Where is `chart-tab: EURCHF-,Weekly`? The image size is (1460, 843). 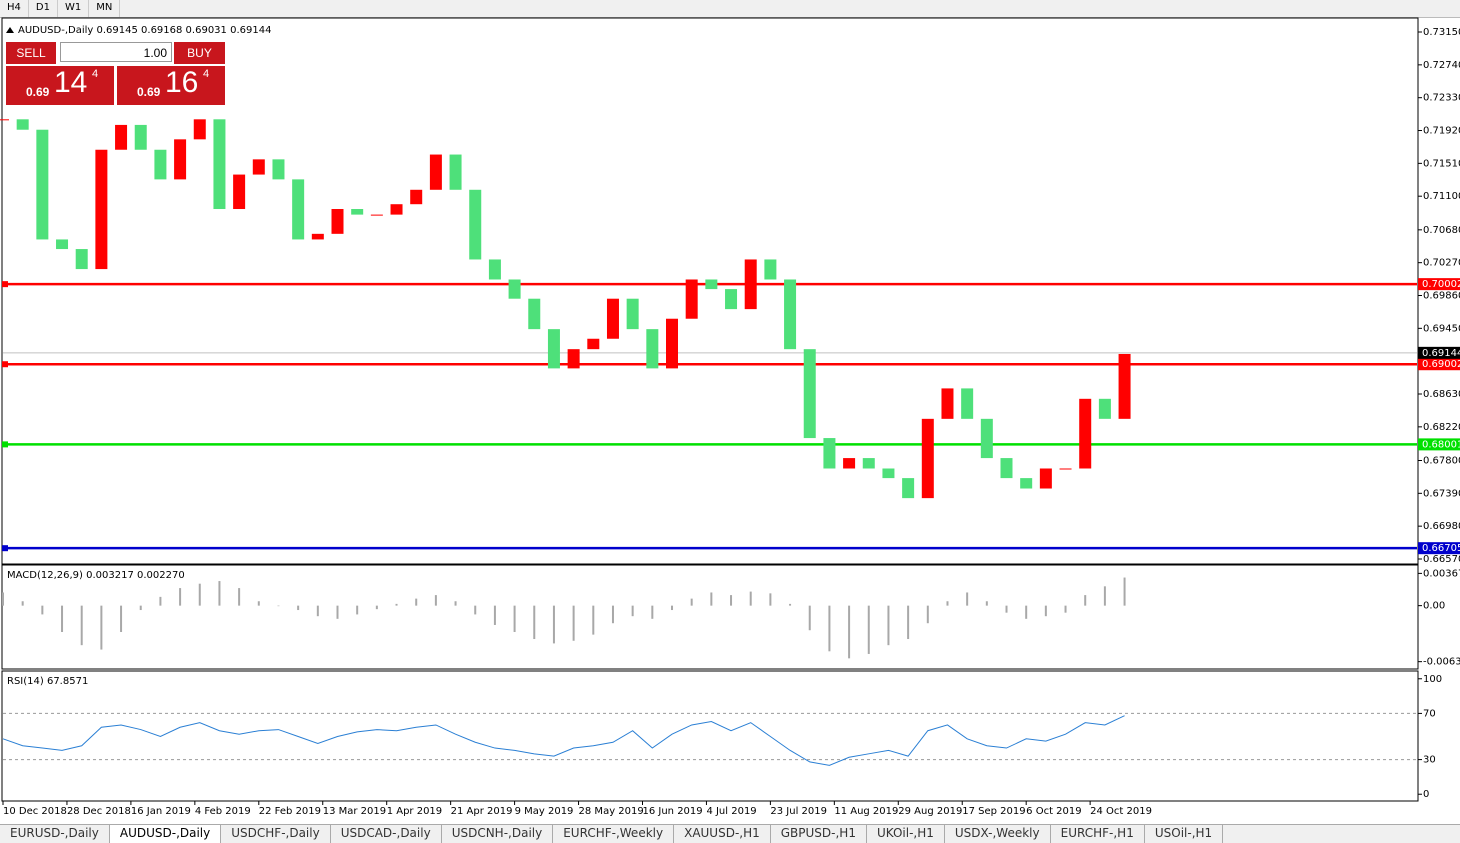
chart-tab: EURCHF-,Weekly is located at coordinates (614, 834).